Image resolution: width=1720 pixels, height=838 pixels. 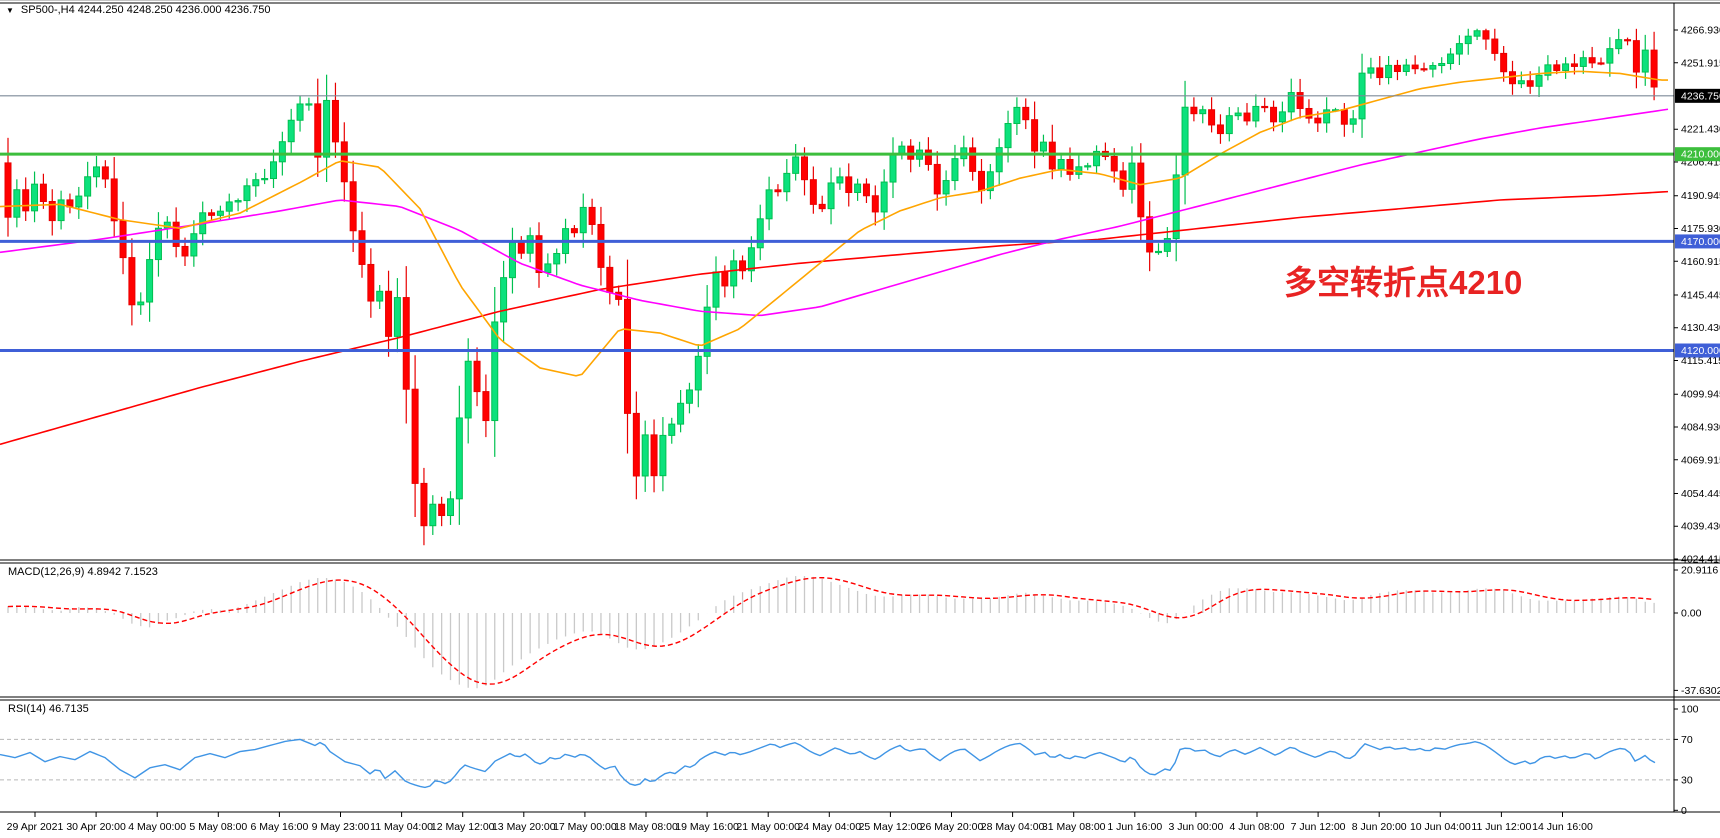 I want to click on svg-text: 9 May 23:00, so click(x=341, y=827).